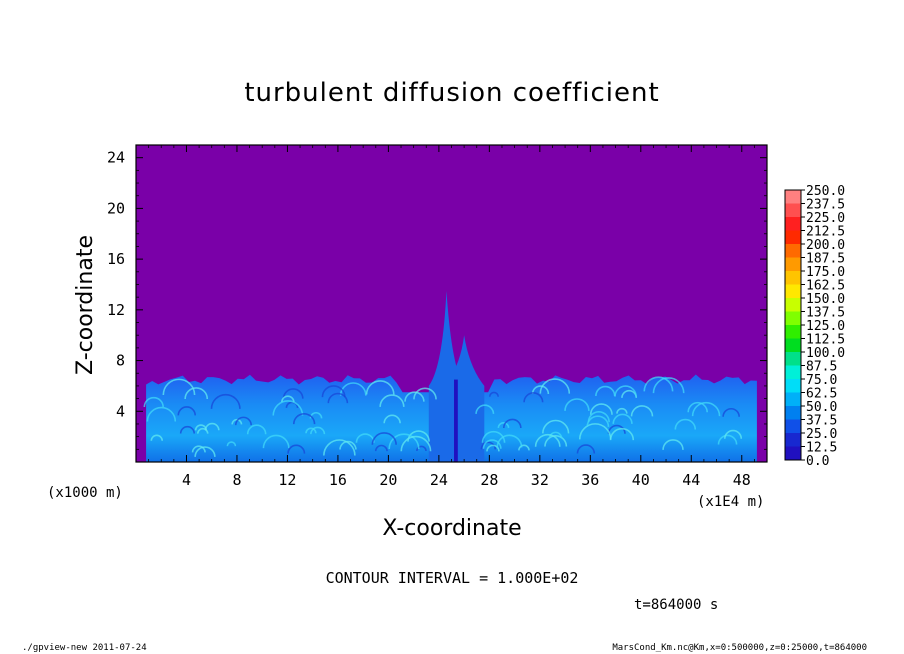 Image resolution: width=904 pixels, height=654 pixels. I want to click on colorbar-label: 187.5, so click(825, 259).